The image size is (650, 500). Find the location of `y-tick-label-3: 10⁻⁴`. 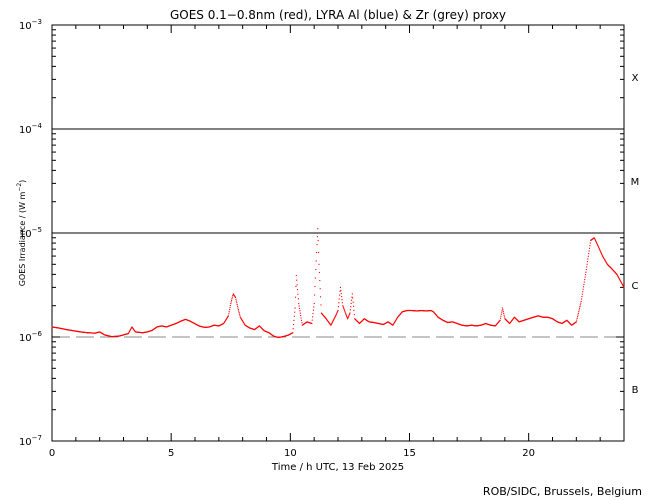

y-tick-label-3: 10⁻⁴ is located at coordinates (31, 129).